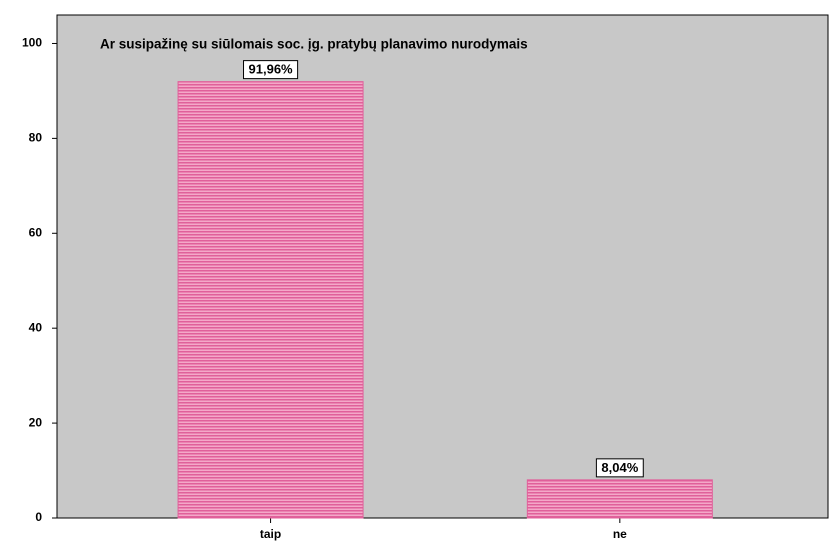 Image resolution: width=837 pixels, height=551 pixels. What do you see at coordinates (32, 43) in the screenshot?
I see `y-tick-label: 100` at bounding box center [32, 43].